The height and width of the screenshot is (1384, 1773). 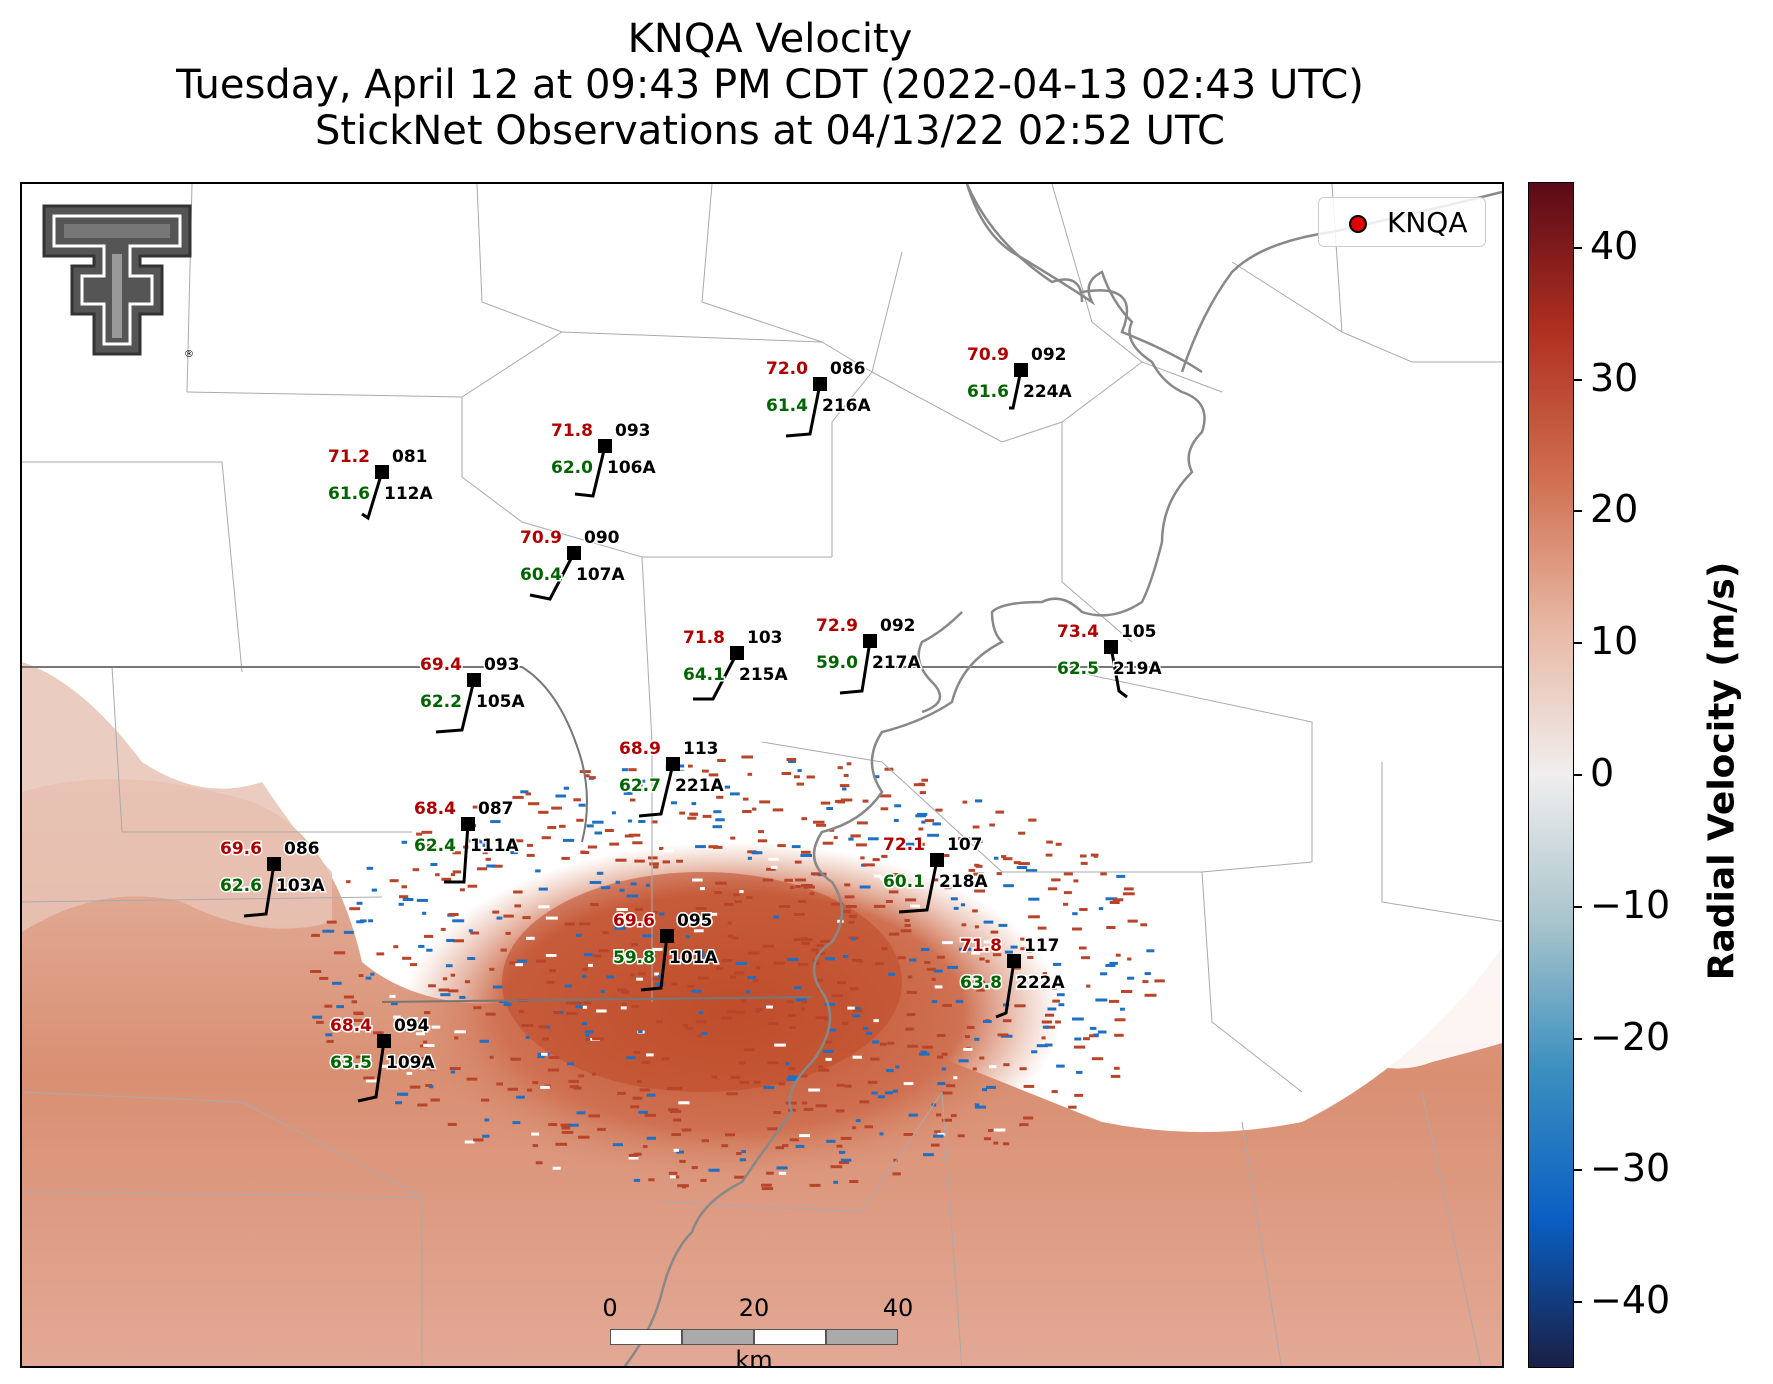 I want to click on colorbar-tick-label: 40, so click(x=1614, y=245).